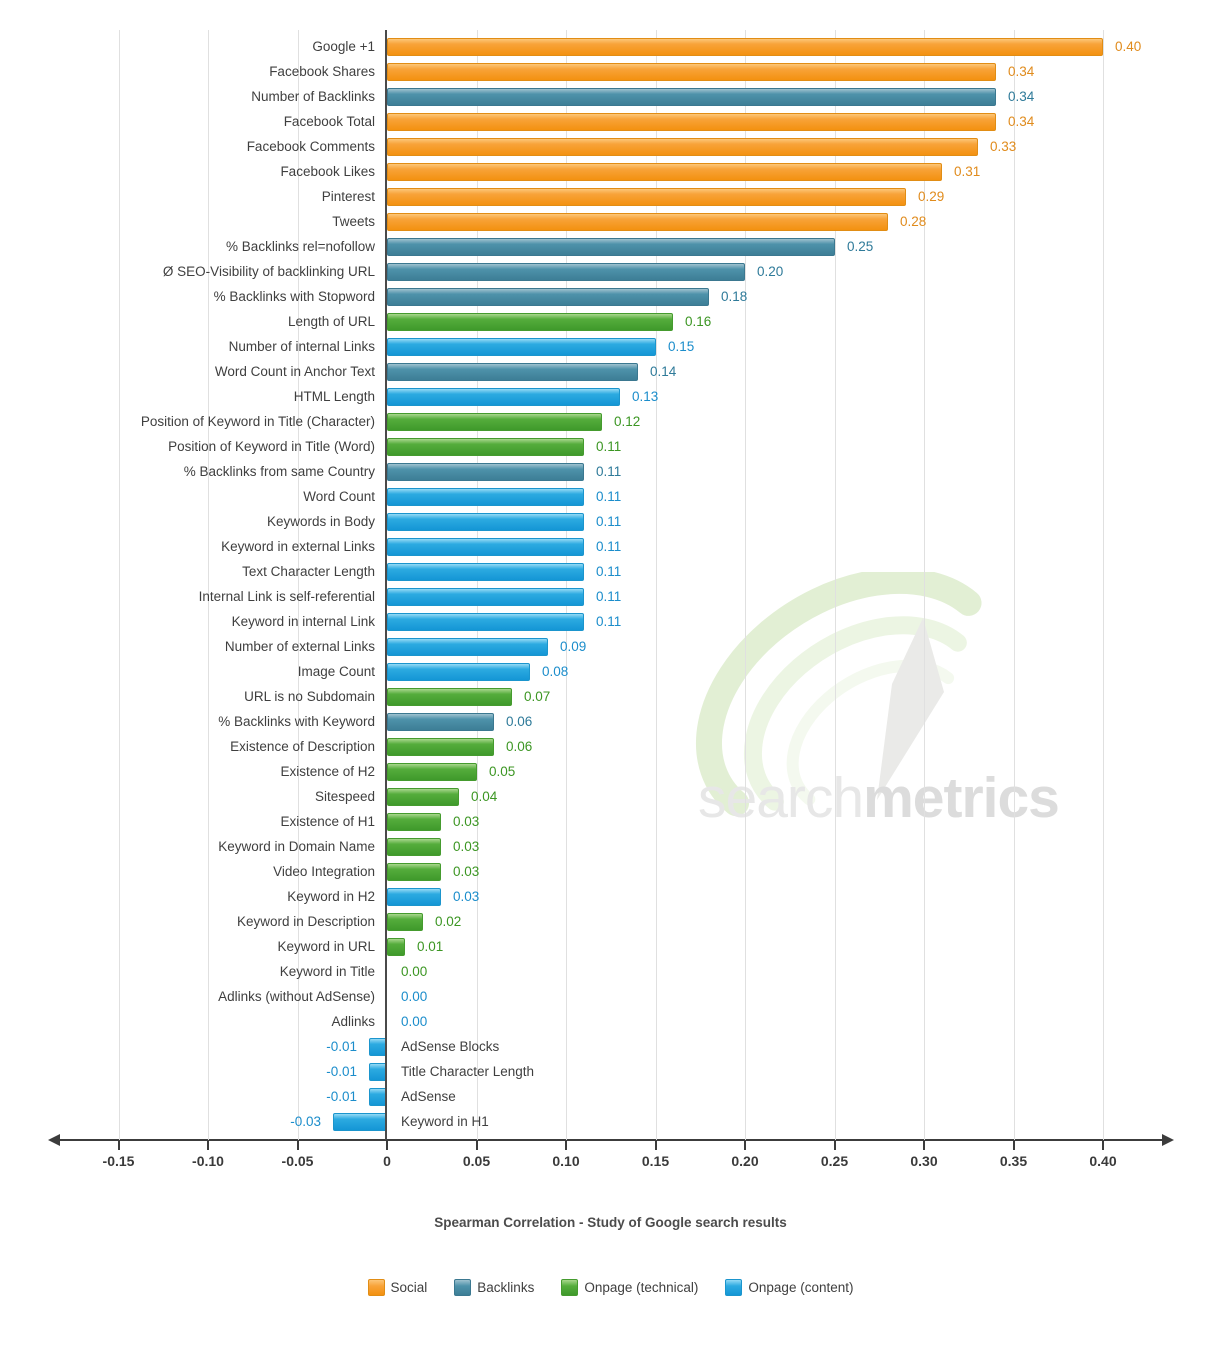 The height and width of the screenshot is (1351, 1221). Describe the element at coordinates (305, 921) in the screenshot. I see `row-label: Keyword in Description` at that location.